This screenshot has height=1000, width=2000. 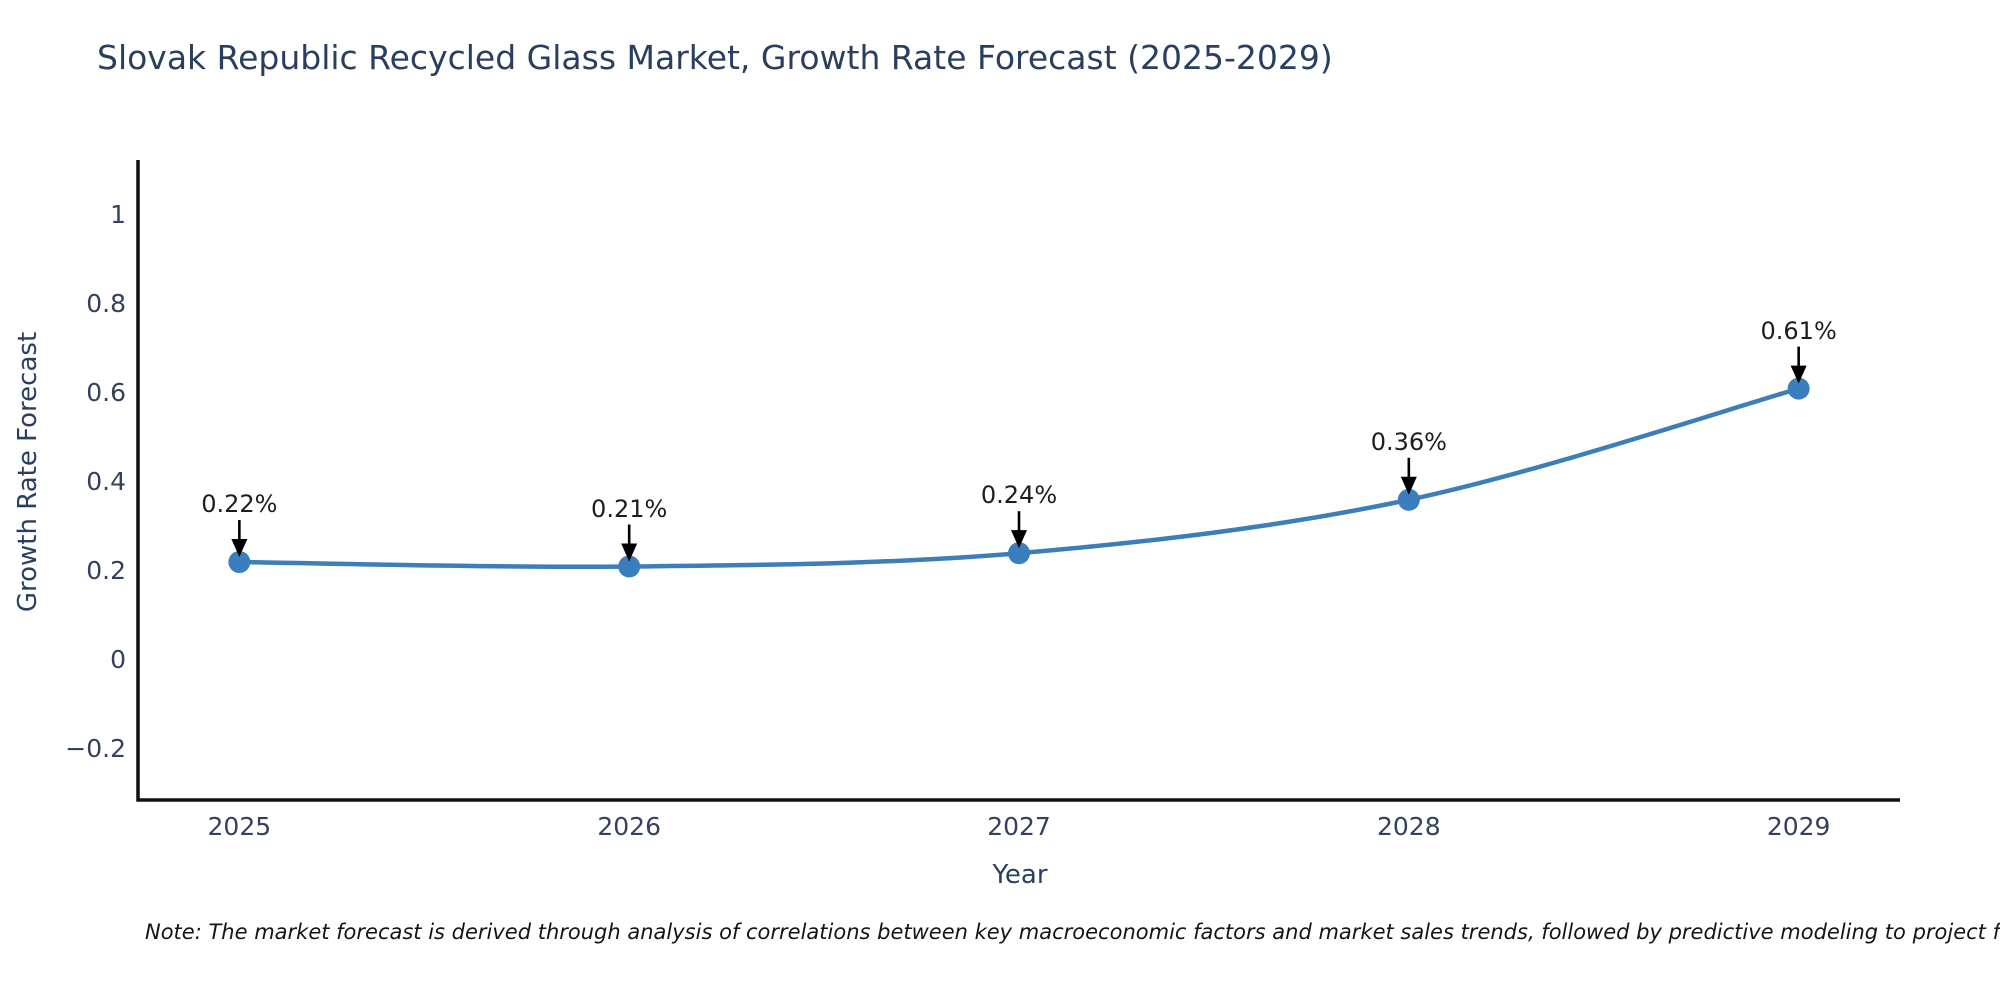 What do you see at coordinates (1019, 553) in the screenshot?
I see `data-point-2027` at bounding box center [1019, 553].